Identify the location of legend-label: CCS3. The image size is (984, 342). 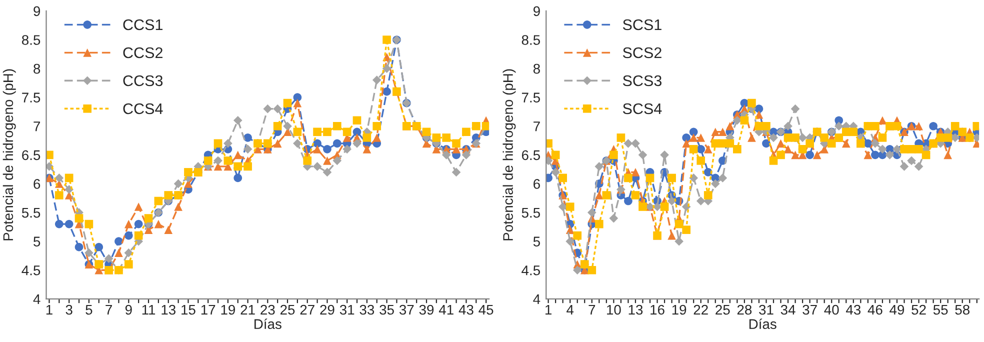
(143, 80).